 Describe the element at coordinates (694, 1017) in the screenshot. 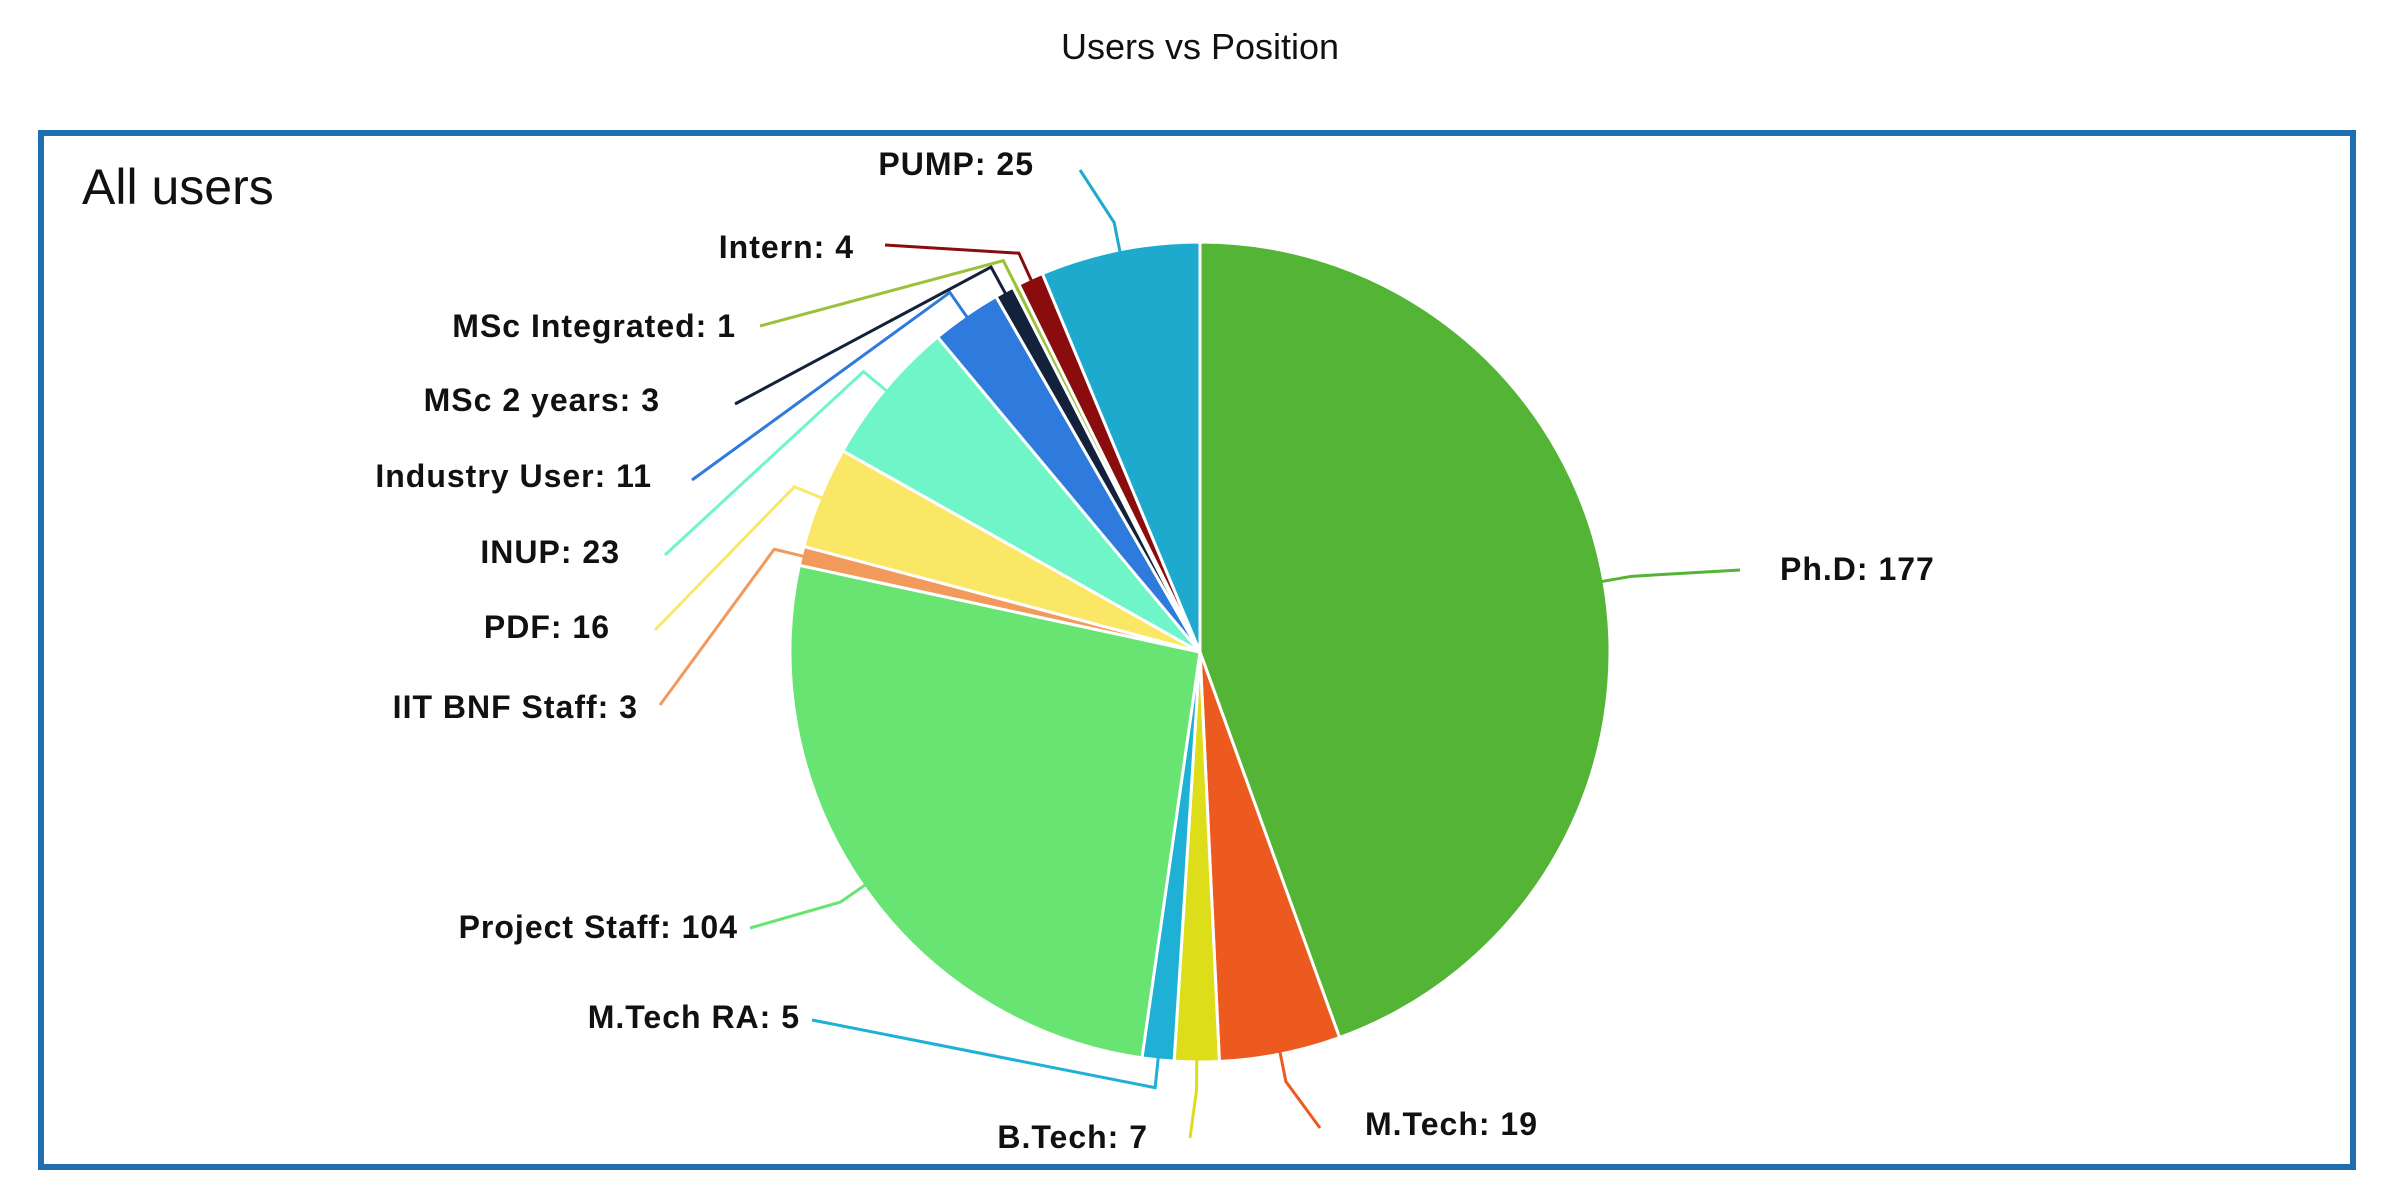

I see `slice-label-m-tech-ra: M.Tech RA: 5` at that location.